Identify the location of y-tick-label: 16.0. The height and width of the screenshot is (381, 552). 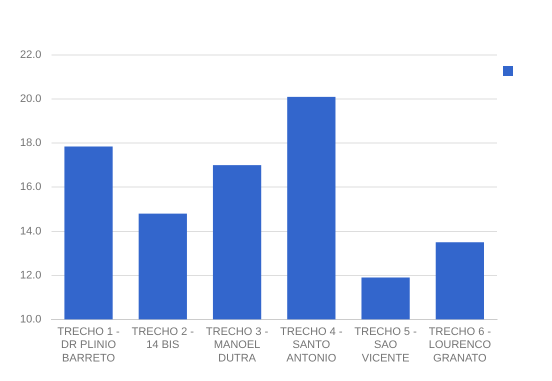
(31, 187).